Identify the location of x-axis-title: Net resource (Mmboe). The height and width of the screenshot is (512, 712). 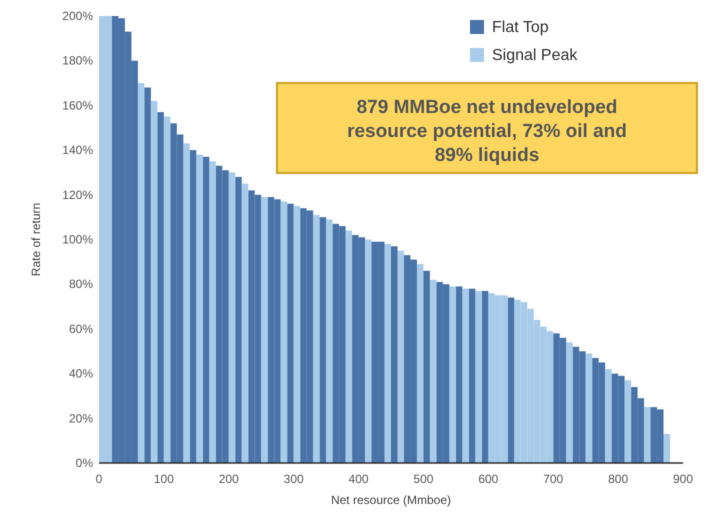
(391, 500).